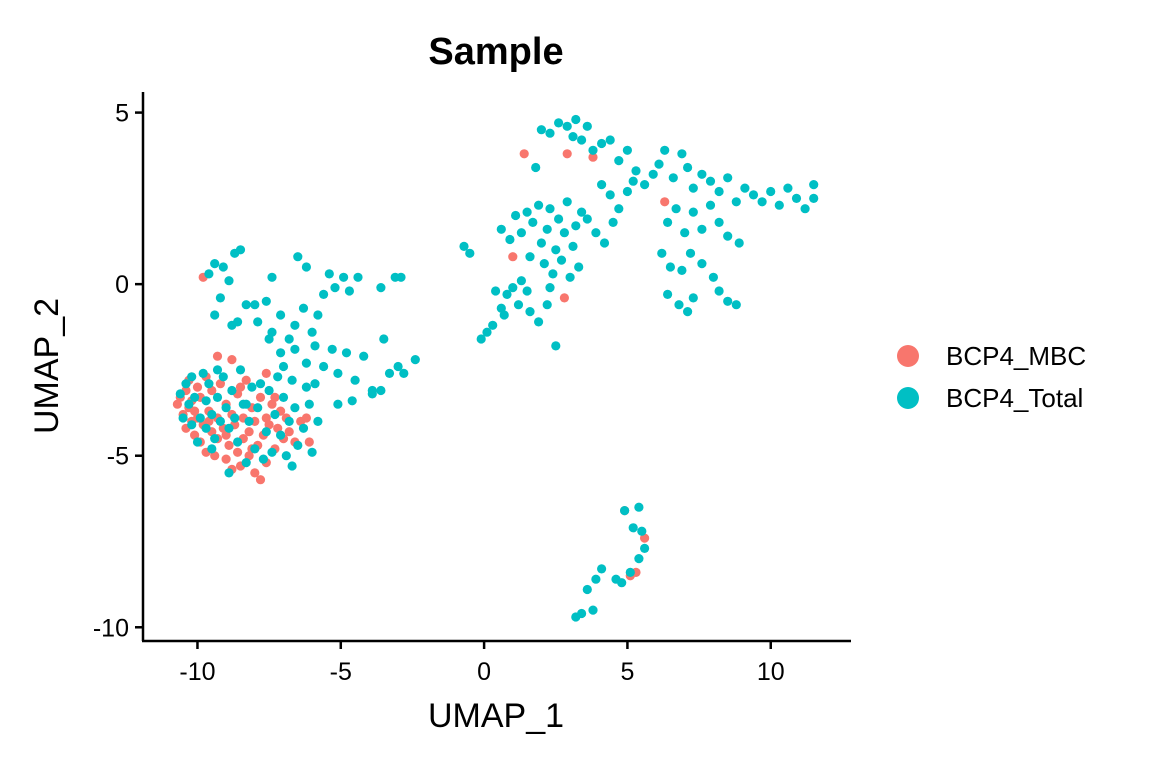 This screenshot has height=768, width=1152. I want to click on y-tick-label: 0, so click(122, 285).